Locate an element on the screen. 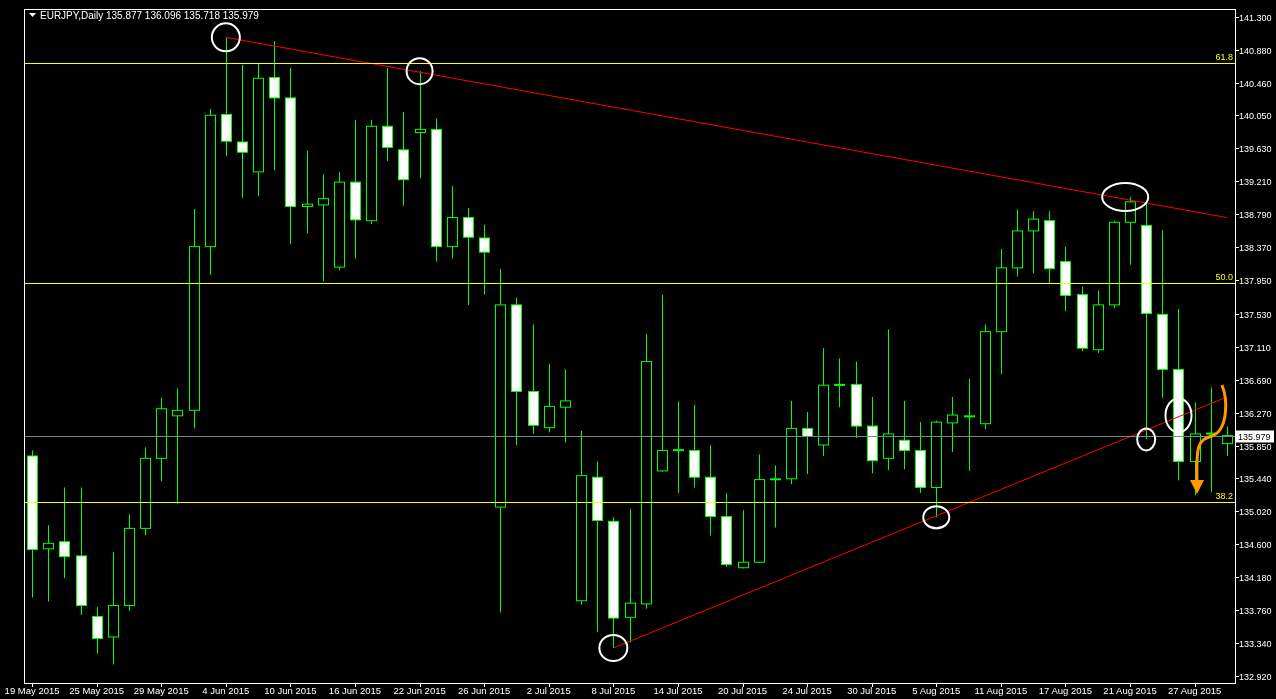  y-tick-label: 136.690 is located at coordinates (1255, 380).